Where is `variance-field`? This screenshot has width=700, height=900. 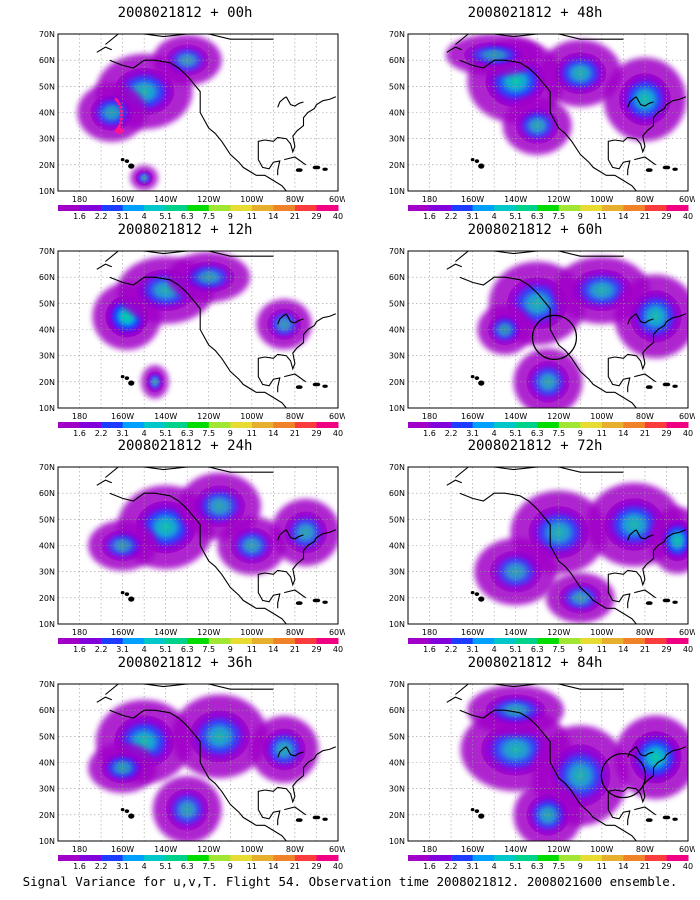 variance-field is located at coordinates (202, 325).